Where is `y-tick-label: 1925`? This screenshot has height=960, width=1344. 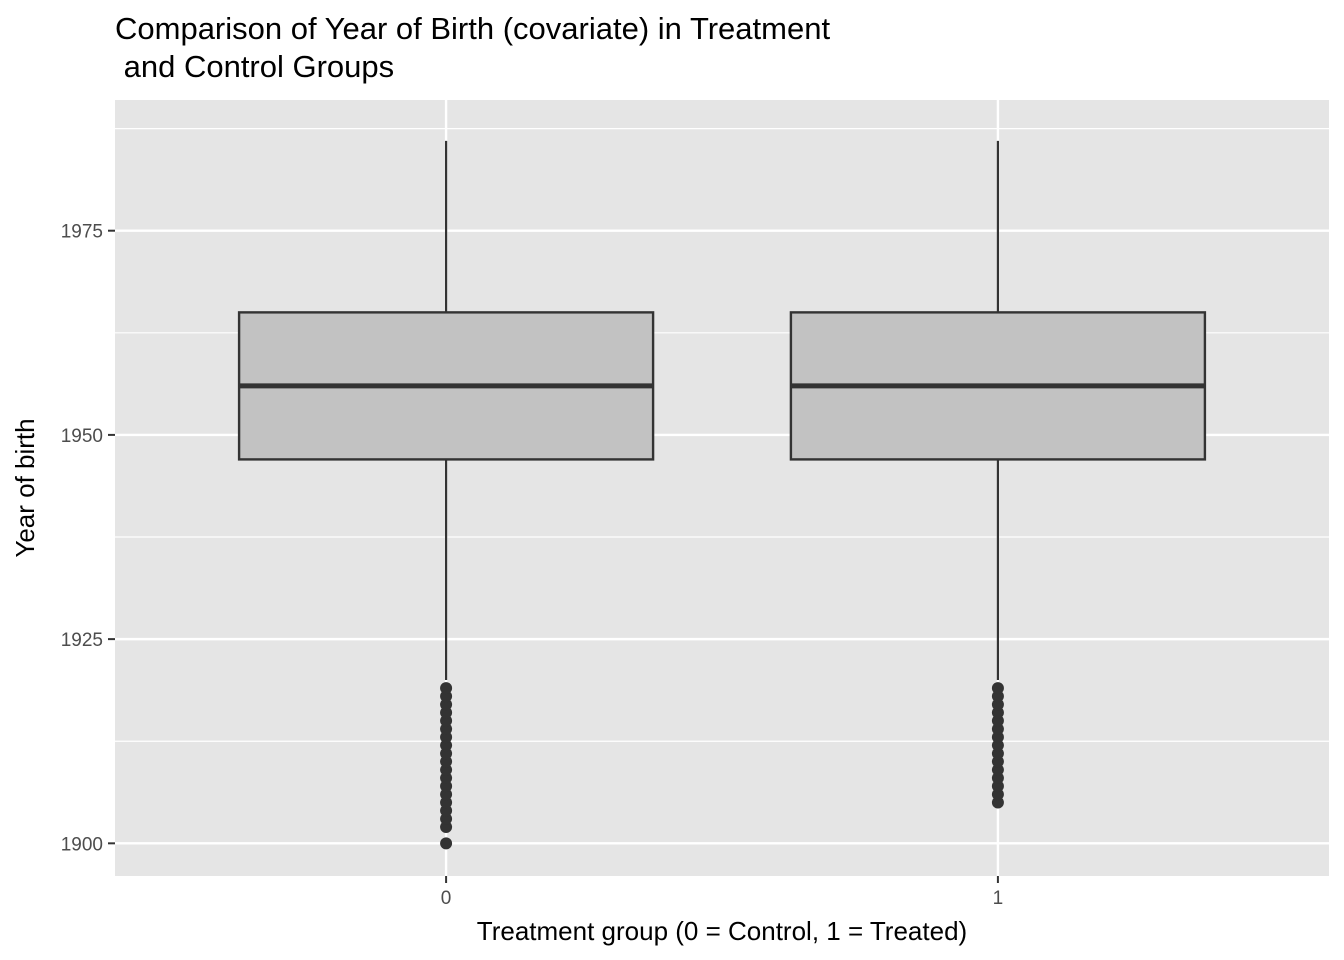 y-tick-label: 1925 is located at coordinates (82, 640).